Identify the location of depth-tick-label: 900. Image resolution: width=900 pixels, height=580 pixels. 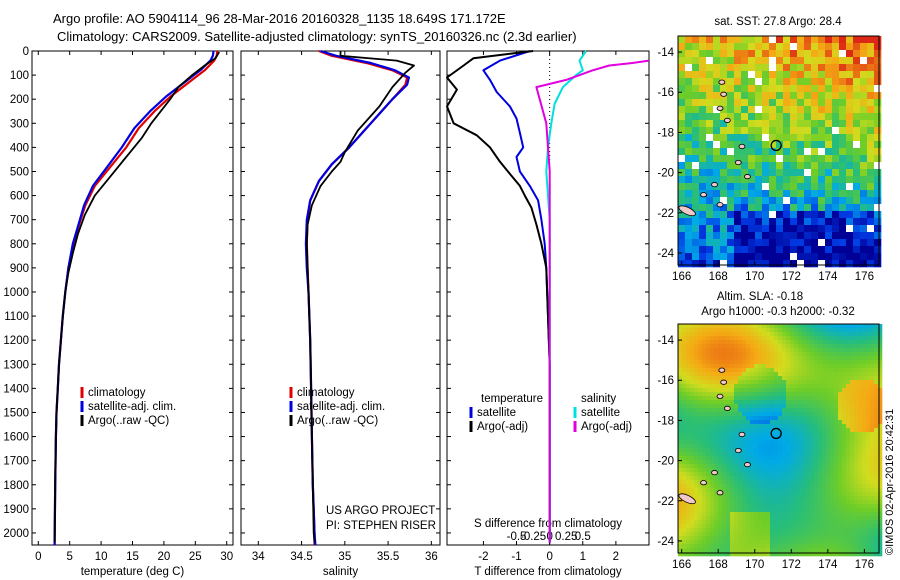
(19, 269).